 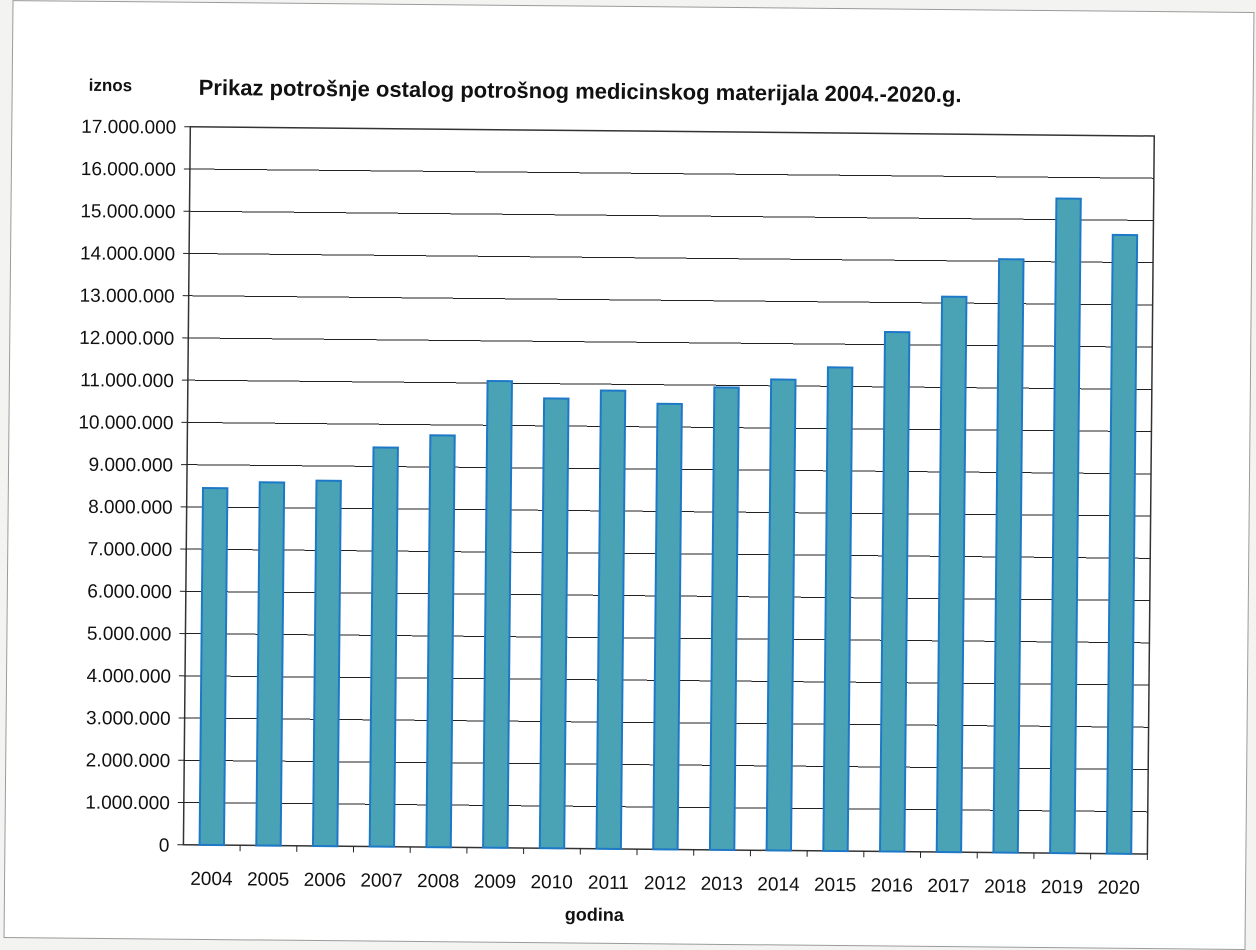 I want to click on x-tick-label: 2018, so click(x=1005, y=886).